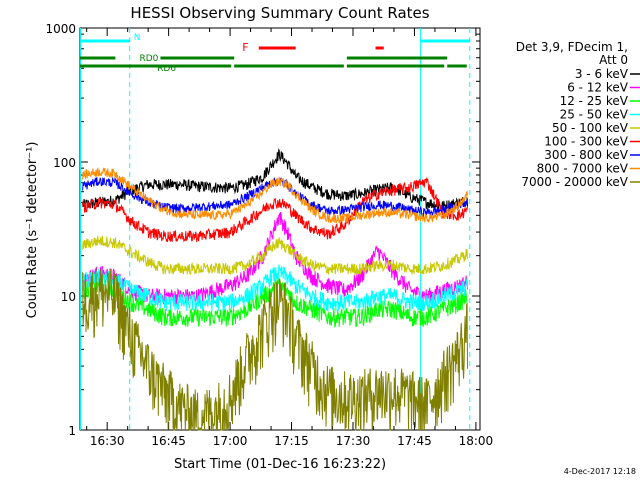  What do you see at coordinates (166, 69) in the screenshot?
I see `rd6-flag-label: RD6` at bounding box center [166, 69].